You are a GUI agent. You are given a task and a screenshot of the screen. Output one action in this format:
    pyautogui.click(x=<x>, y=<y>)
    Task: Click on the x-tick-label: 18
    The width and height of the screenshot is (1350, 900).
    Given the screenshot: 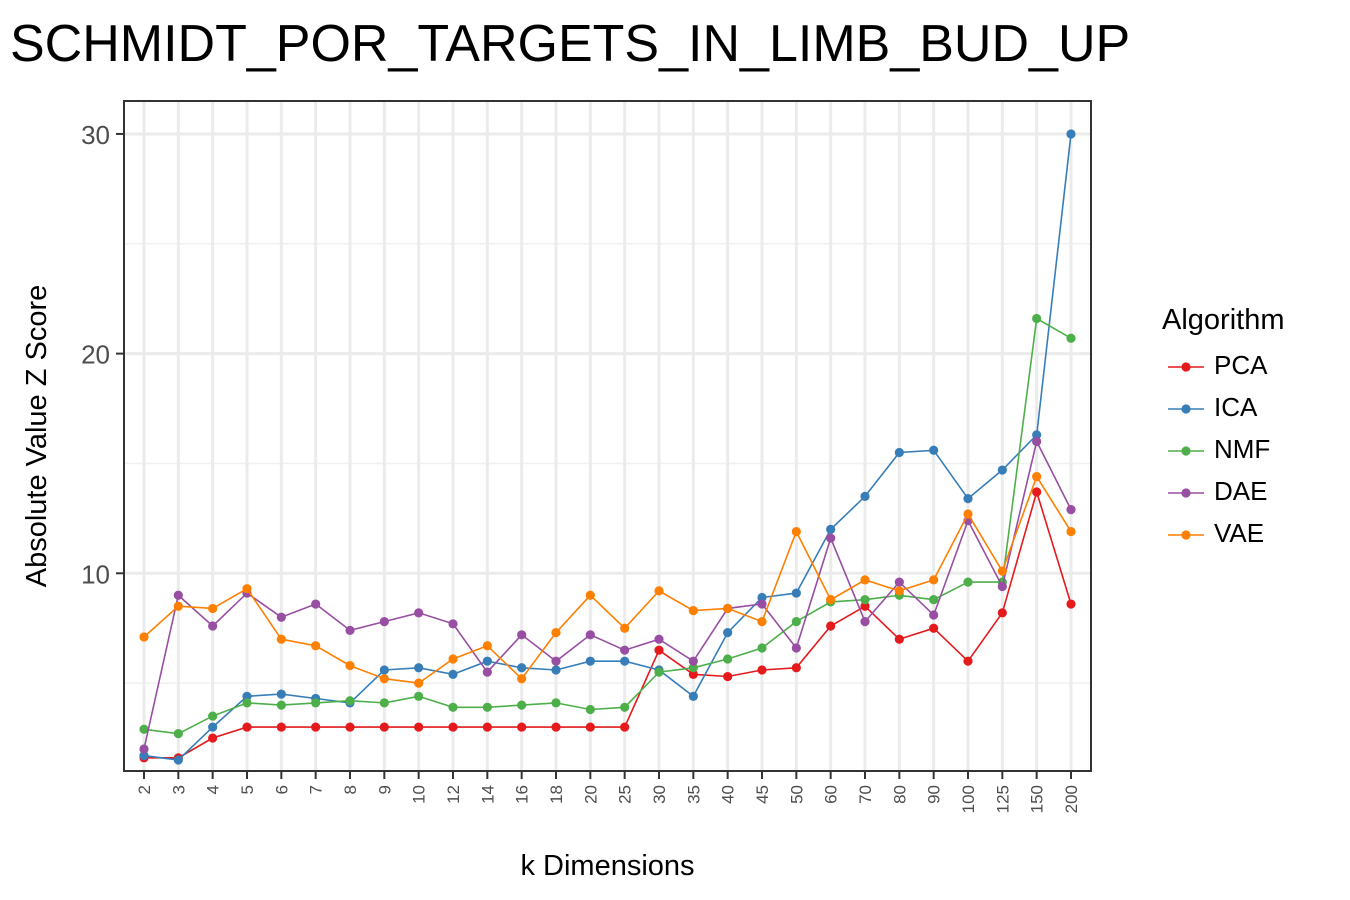 What is the action you would take?
    pyautogui.click(x=556, y=794)
    